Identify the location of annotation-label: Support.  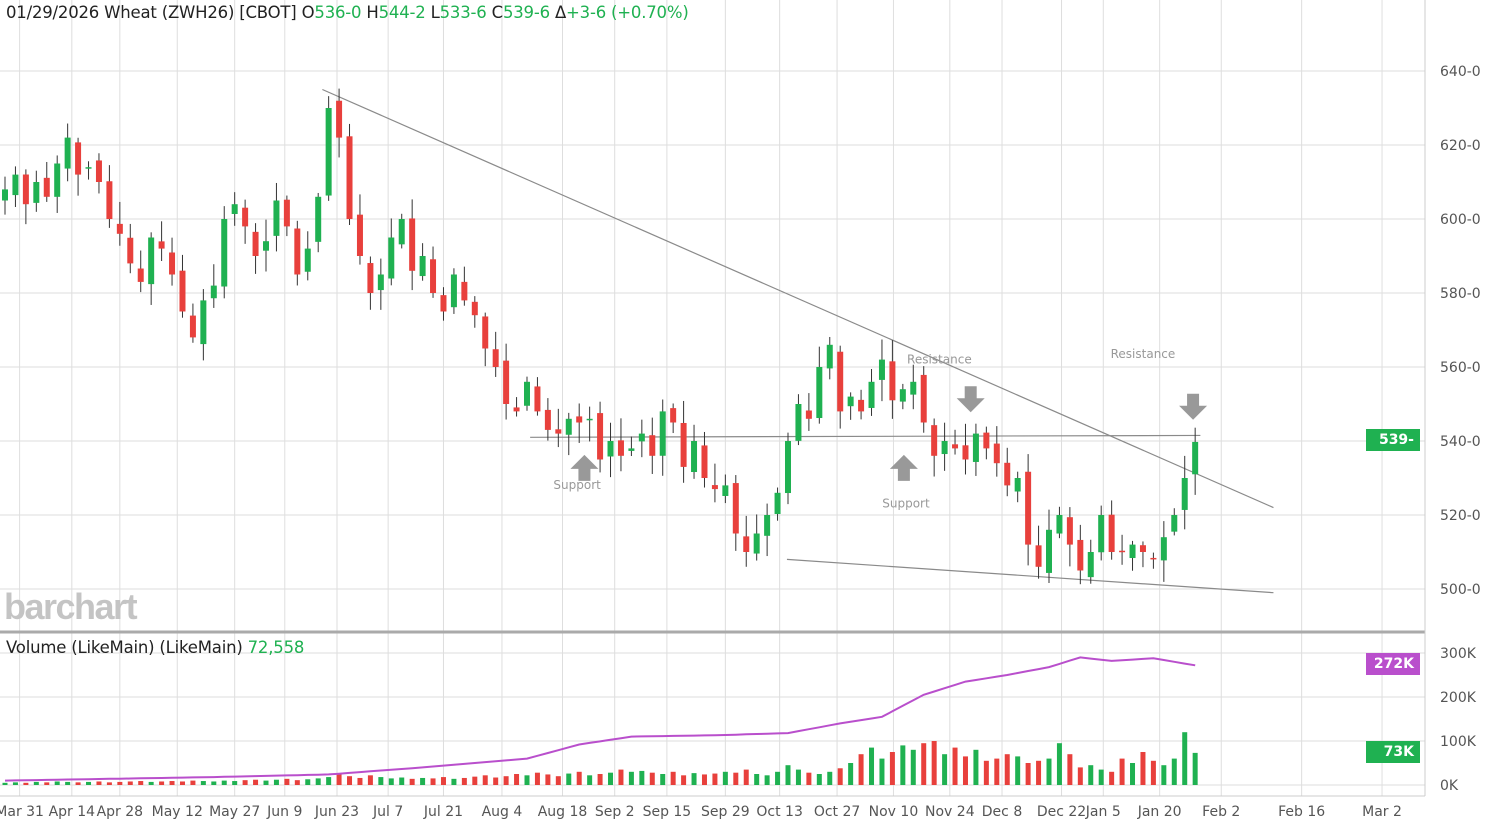
(577, 485).